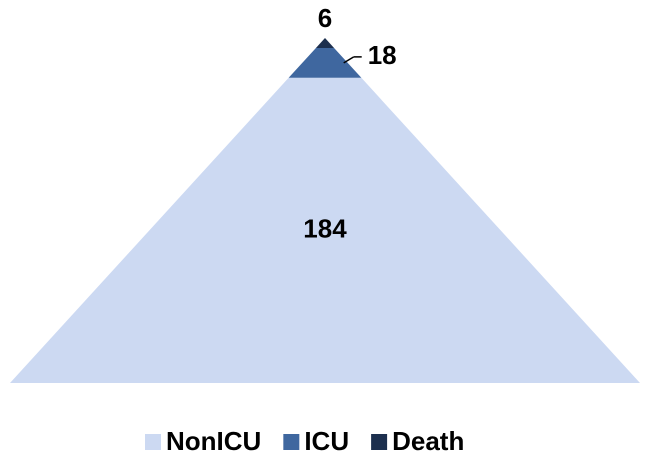  I want to click on legend-label: Death, so click(428, 441).